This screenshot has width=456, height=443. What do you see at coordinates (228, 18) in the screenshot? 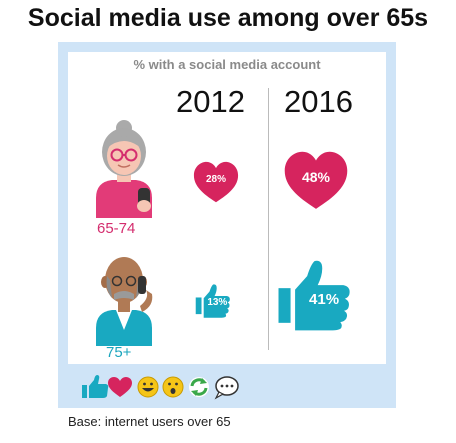
I see `chart-title: Social media use among over 65s` at bounding box center [228, 18].